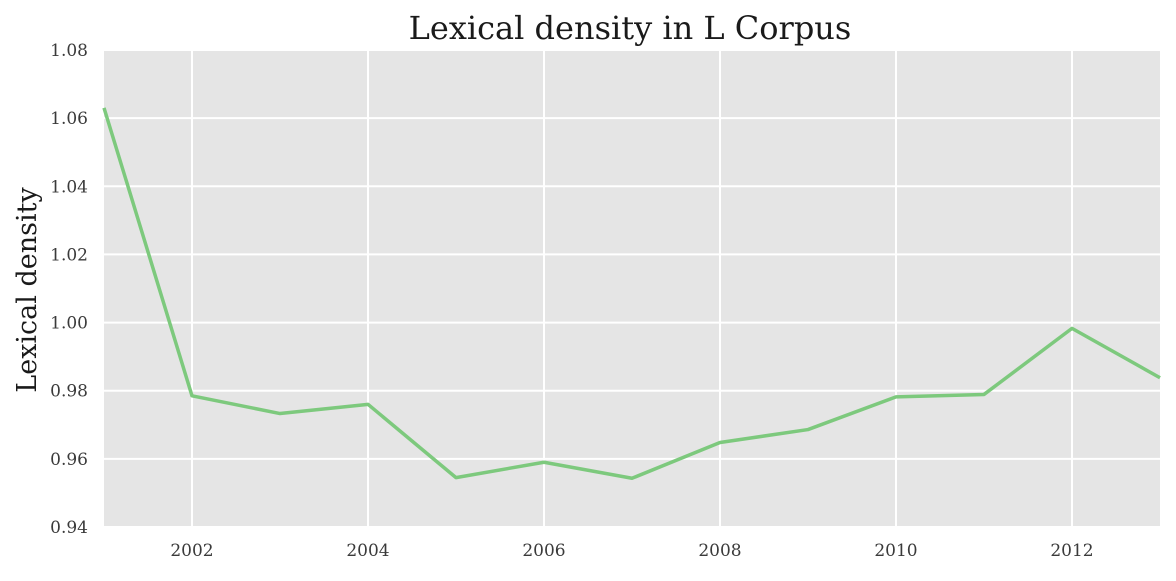  Describe the element at coordinates (27, 290) in the screenshot. I see `y-axis-label: Lexical density` at that location.